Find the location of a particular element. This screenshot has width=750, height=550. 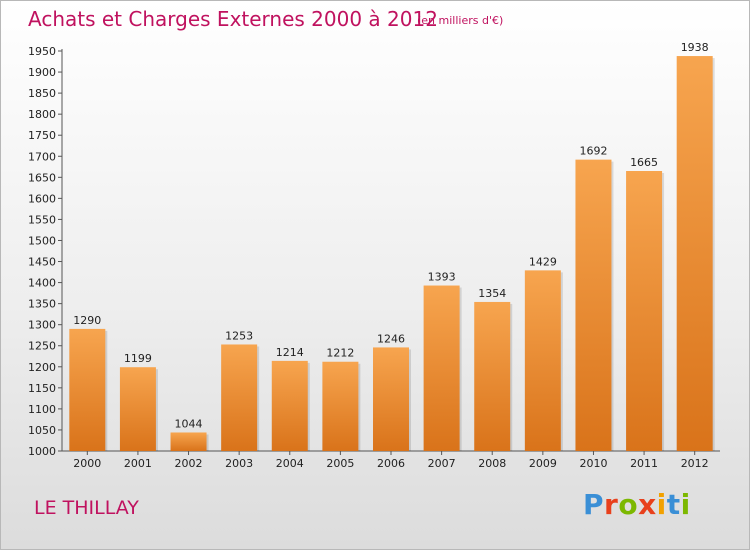

x-tick-label: 2008 is located at coordinates (492, 463).